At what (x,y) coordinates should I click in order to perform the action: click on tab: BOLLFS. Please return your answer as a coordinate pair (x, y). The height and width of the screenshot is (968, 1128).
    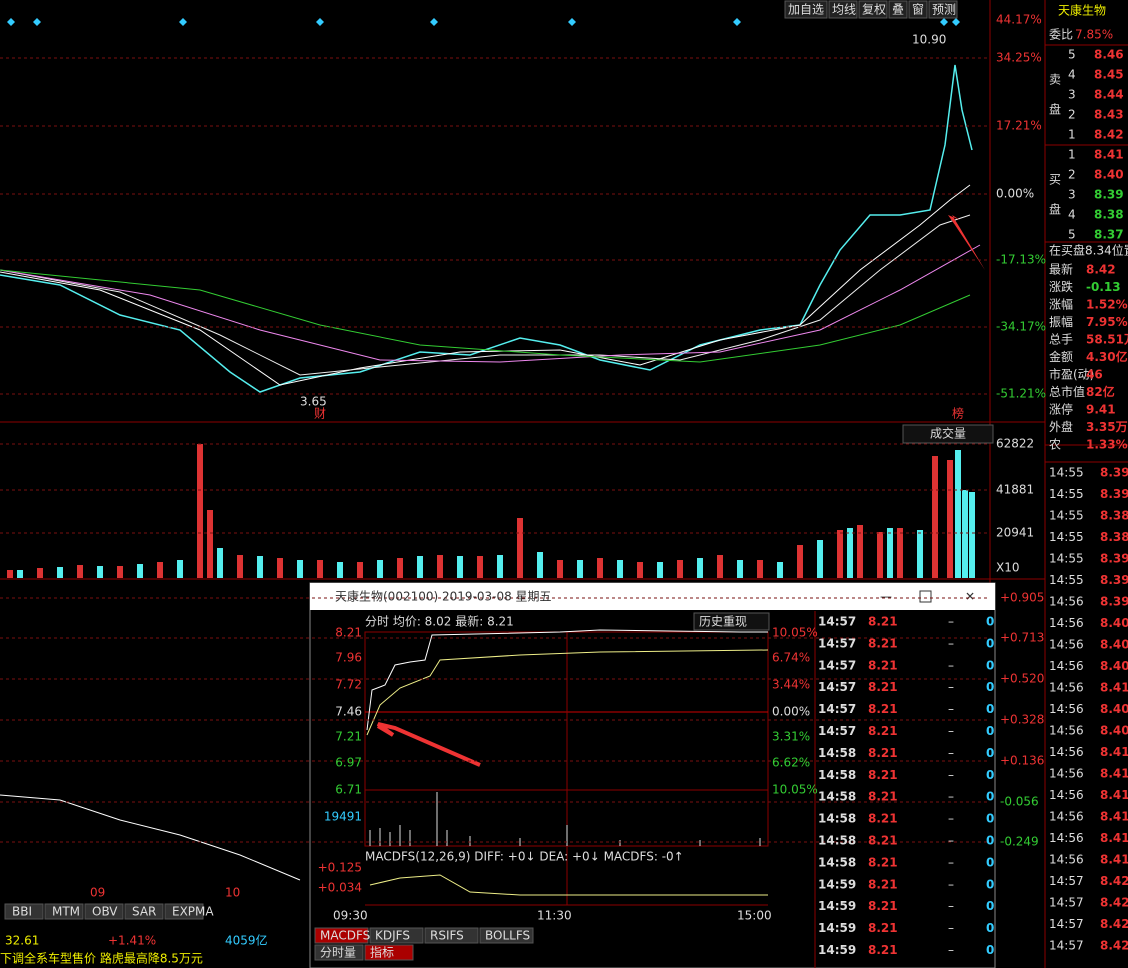
    Looking at the image, I should click on (507, 936).